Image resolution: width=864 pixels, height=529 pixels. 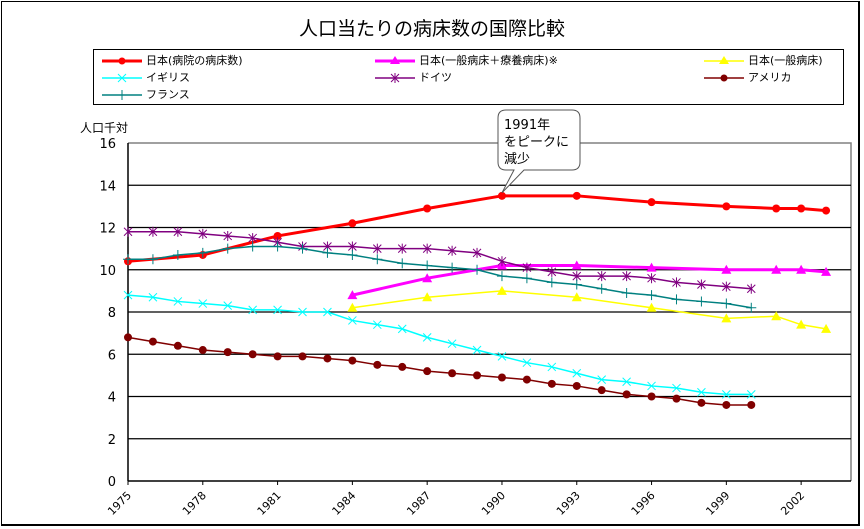 I want to click on y-tick-label: 8, so click(x=112, y=313).